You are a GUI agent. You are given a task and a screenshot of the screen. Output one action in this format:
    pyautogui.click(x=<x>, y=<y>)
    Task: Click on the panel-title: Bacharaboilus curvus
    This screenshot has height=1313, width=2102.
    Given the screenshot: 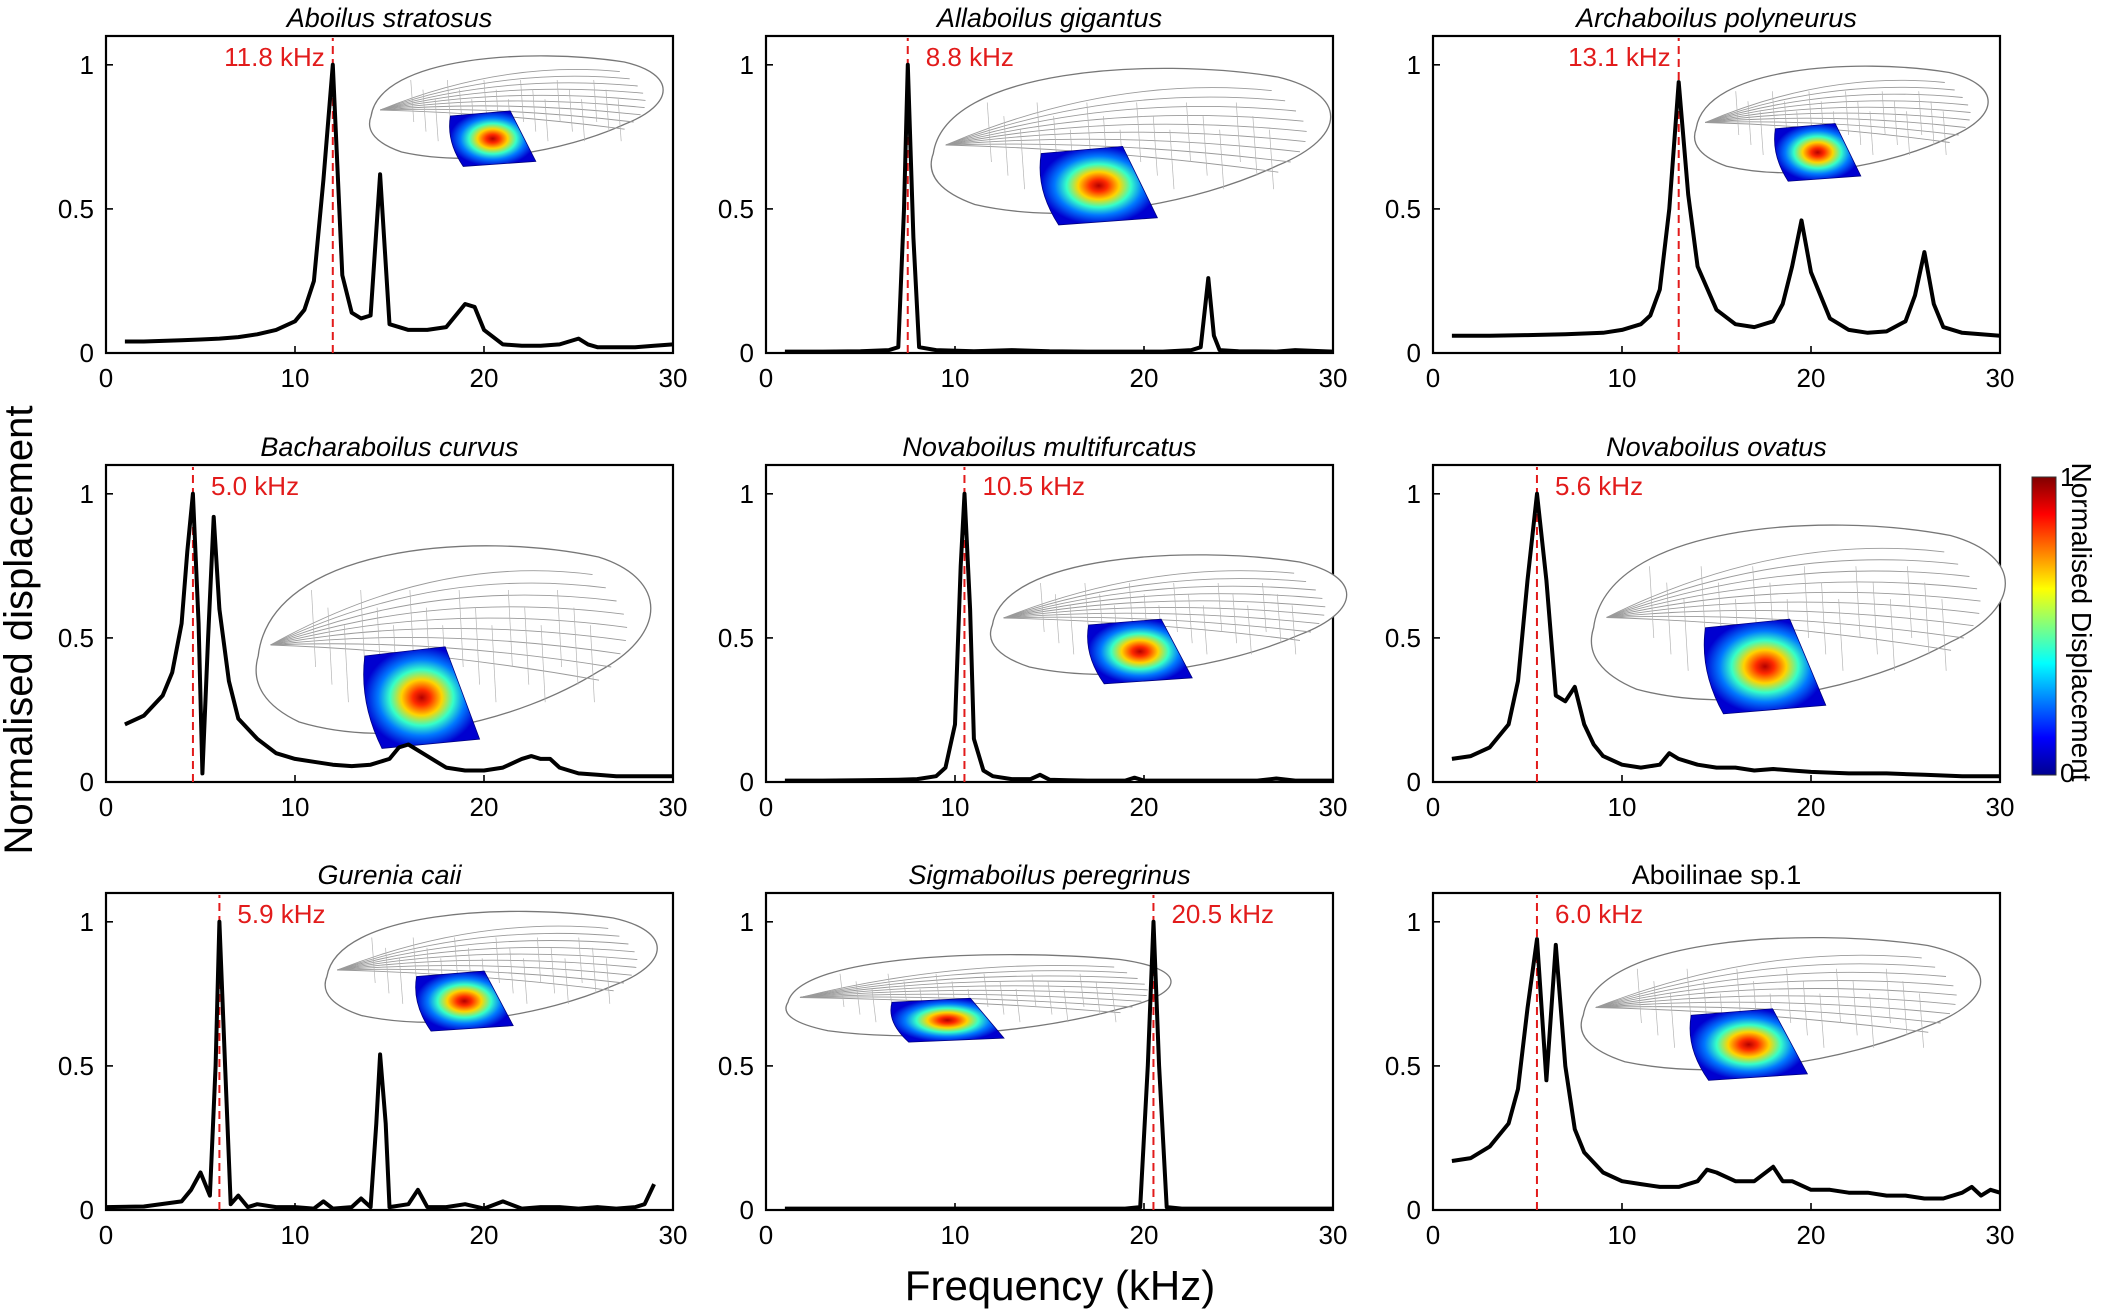 What is the action you would take?
    pyautogui.click(x=389, y=447)
    